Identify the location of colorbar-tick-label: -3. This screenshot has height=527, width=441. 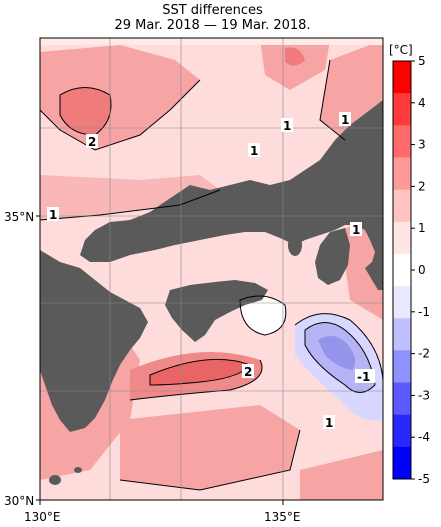
(424, 395).